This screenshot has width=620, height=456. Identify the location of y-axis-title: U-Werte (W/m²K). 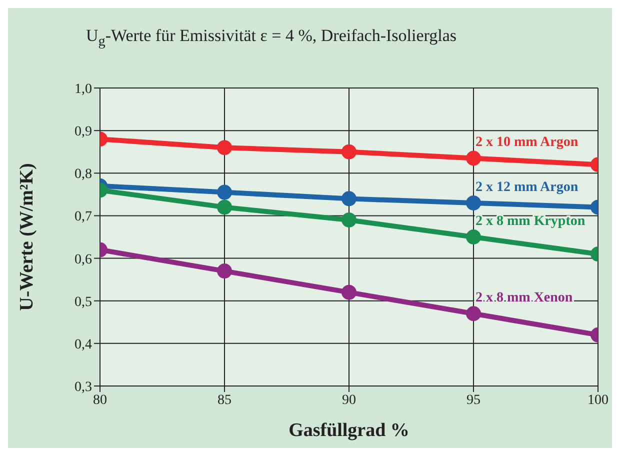
(27, 237).